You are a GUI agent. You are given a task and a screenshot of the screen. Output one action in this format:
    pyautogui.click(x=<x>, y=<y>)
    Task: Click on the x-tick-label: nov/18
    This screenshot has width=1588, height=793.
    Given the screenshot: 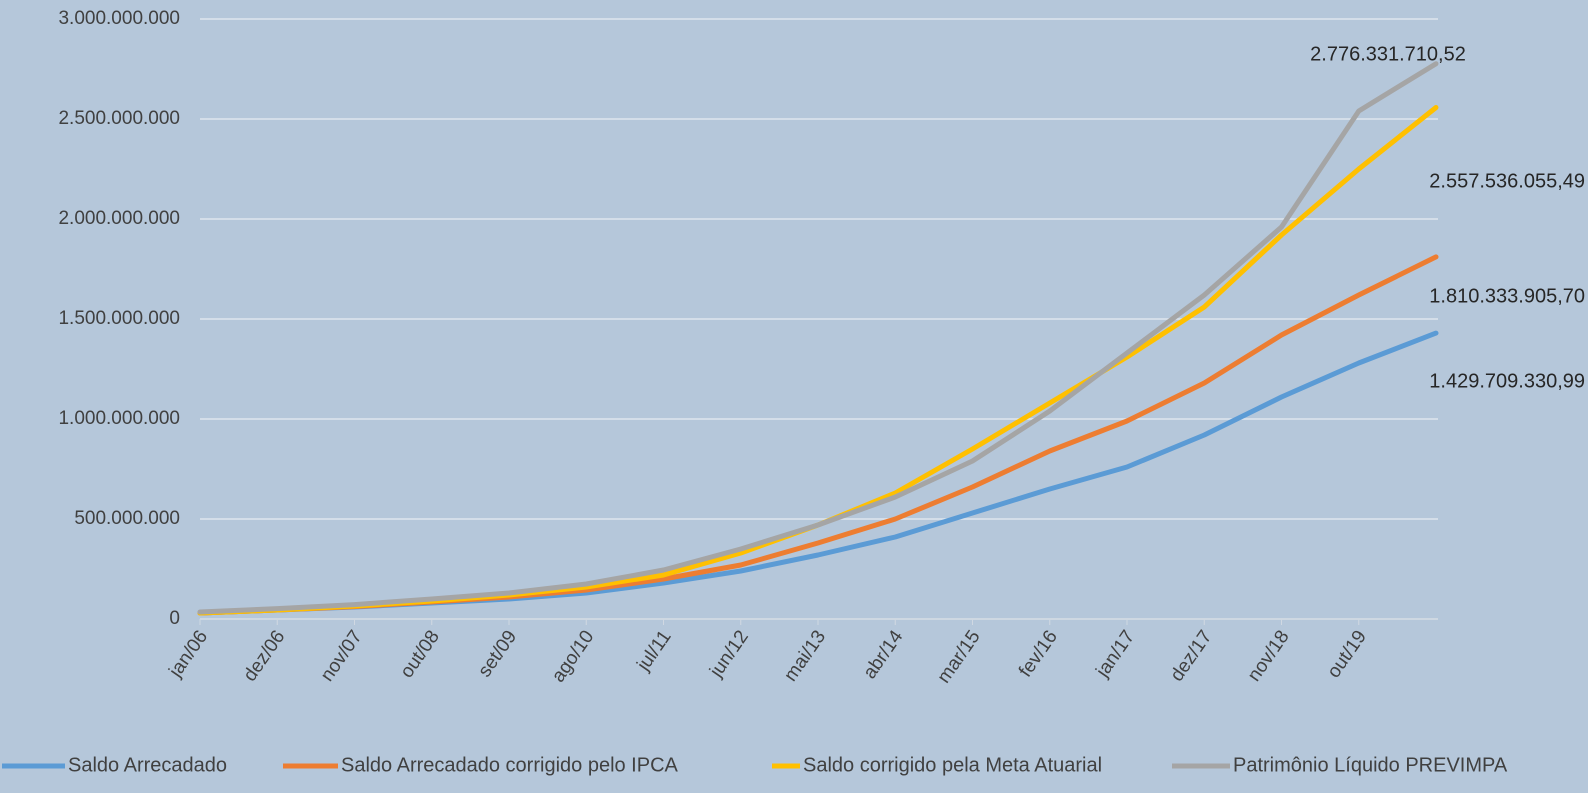 What is the action you would take?
    pyautogui.click(x=1269, y=656)
    